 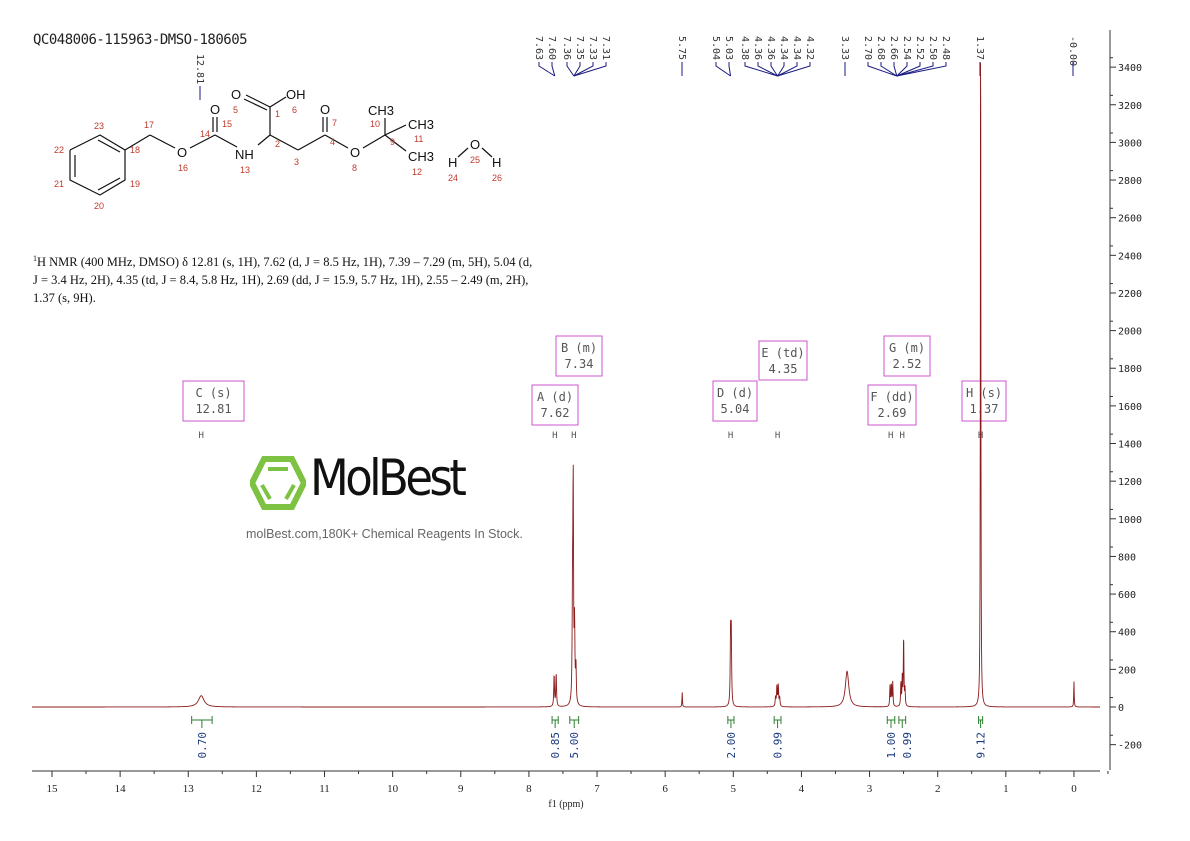 I want to click on multiplet-shift: 5.04, so click(x=735, y=409).